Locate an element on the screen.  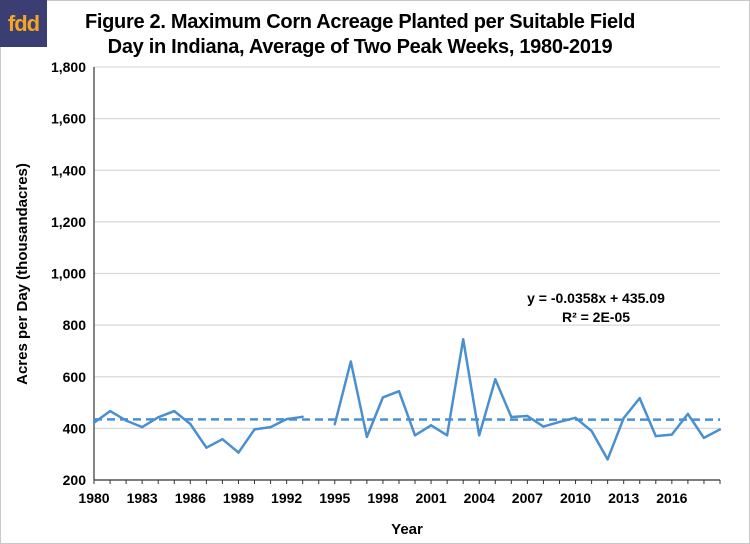
x-tick-label: 1980 is located at coordinates (93, 498).